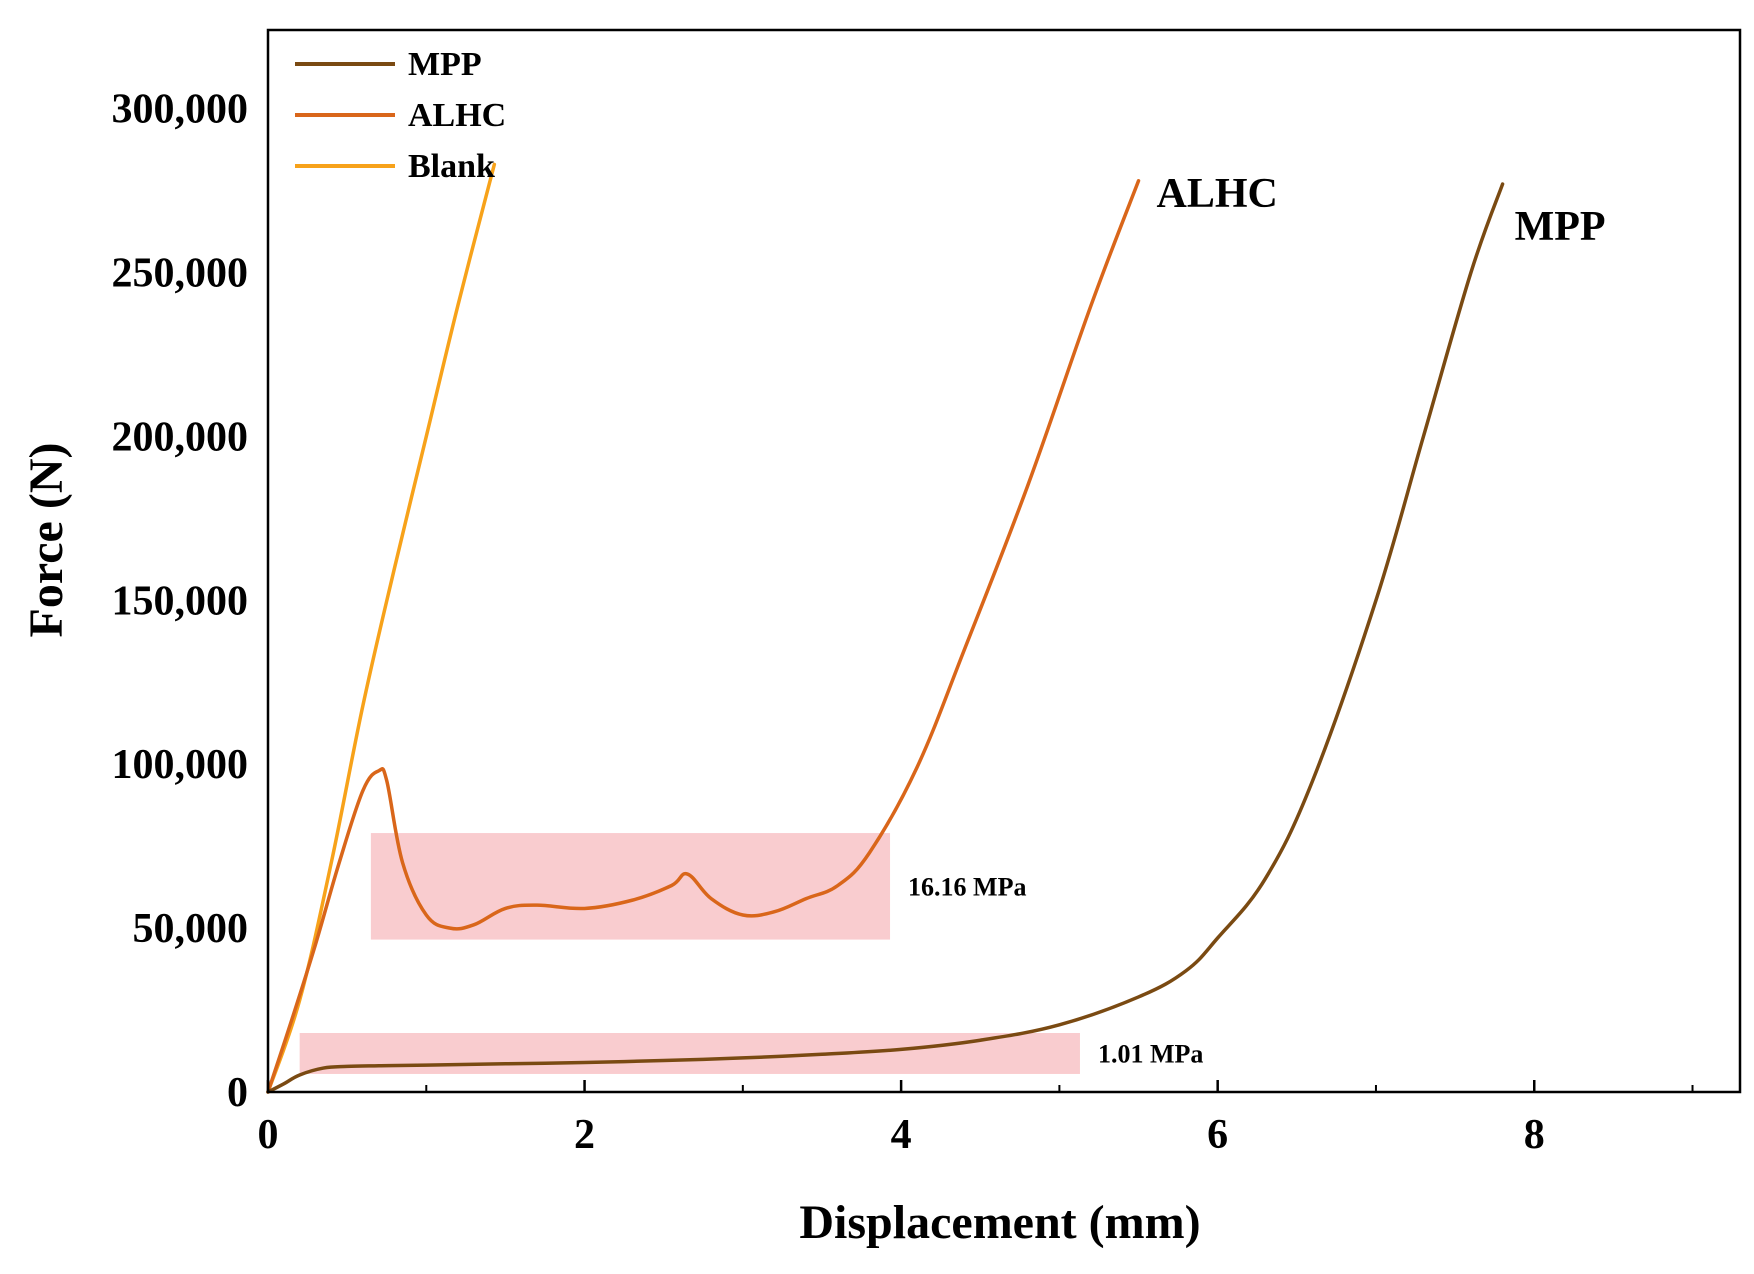 This screenshot has width=1754, height=1274. What do you see at coordinates (180, 110) in the screenshot?
I see `y-tick-label-6: 300,000` at bounding box center [180, 110].